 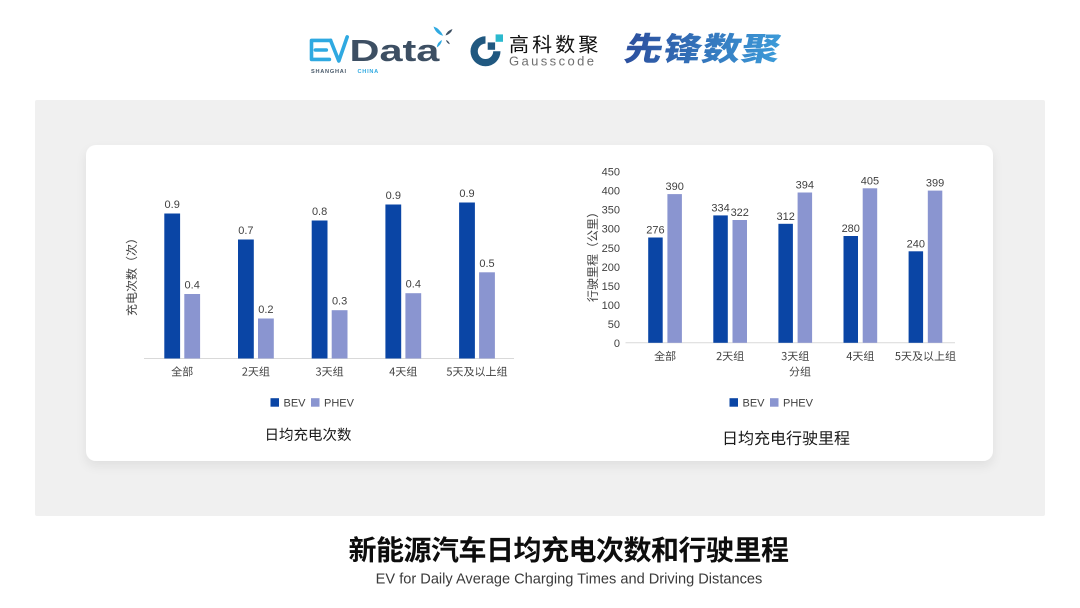 I want to click on svg-text: 399, so click(x=935, y=184).